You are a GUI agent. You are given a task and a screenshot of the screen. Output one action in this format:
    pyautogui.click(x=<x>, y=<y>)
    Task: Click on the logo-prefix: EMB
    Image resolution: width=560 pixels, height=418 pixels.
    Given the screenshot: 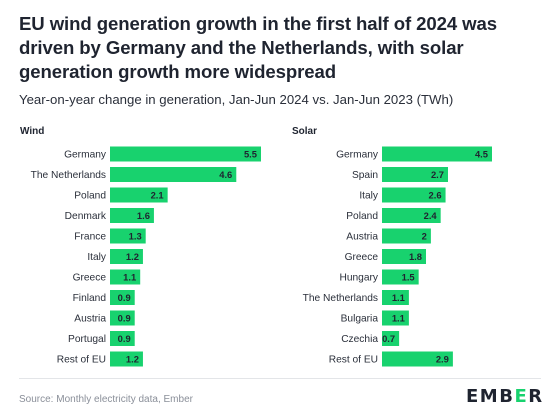 What is the action you would take?
    pyautogui.click(x=490, y=396)
    